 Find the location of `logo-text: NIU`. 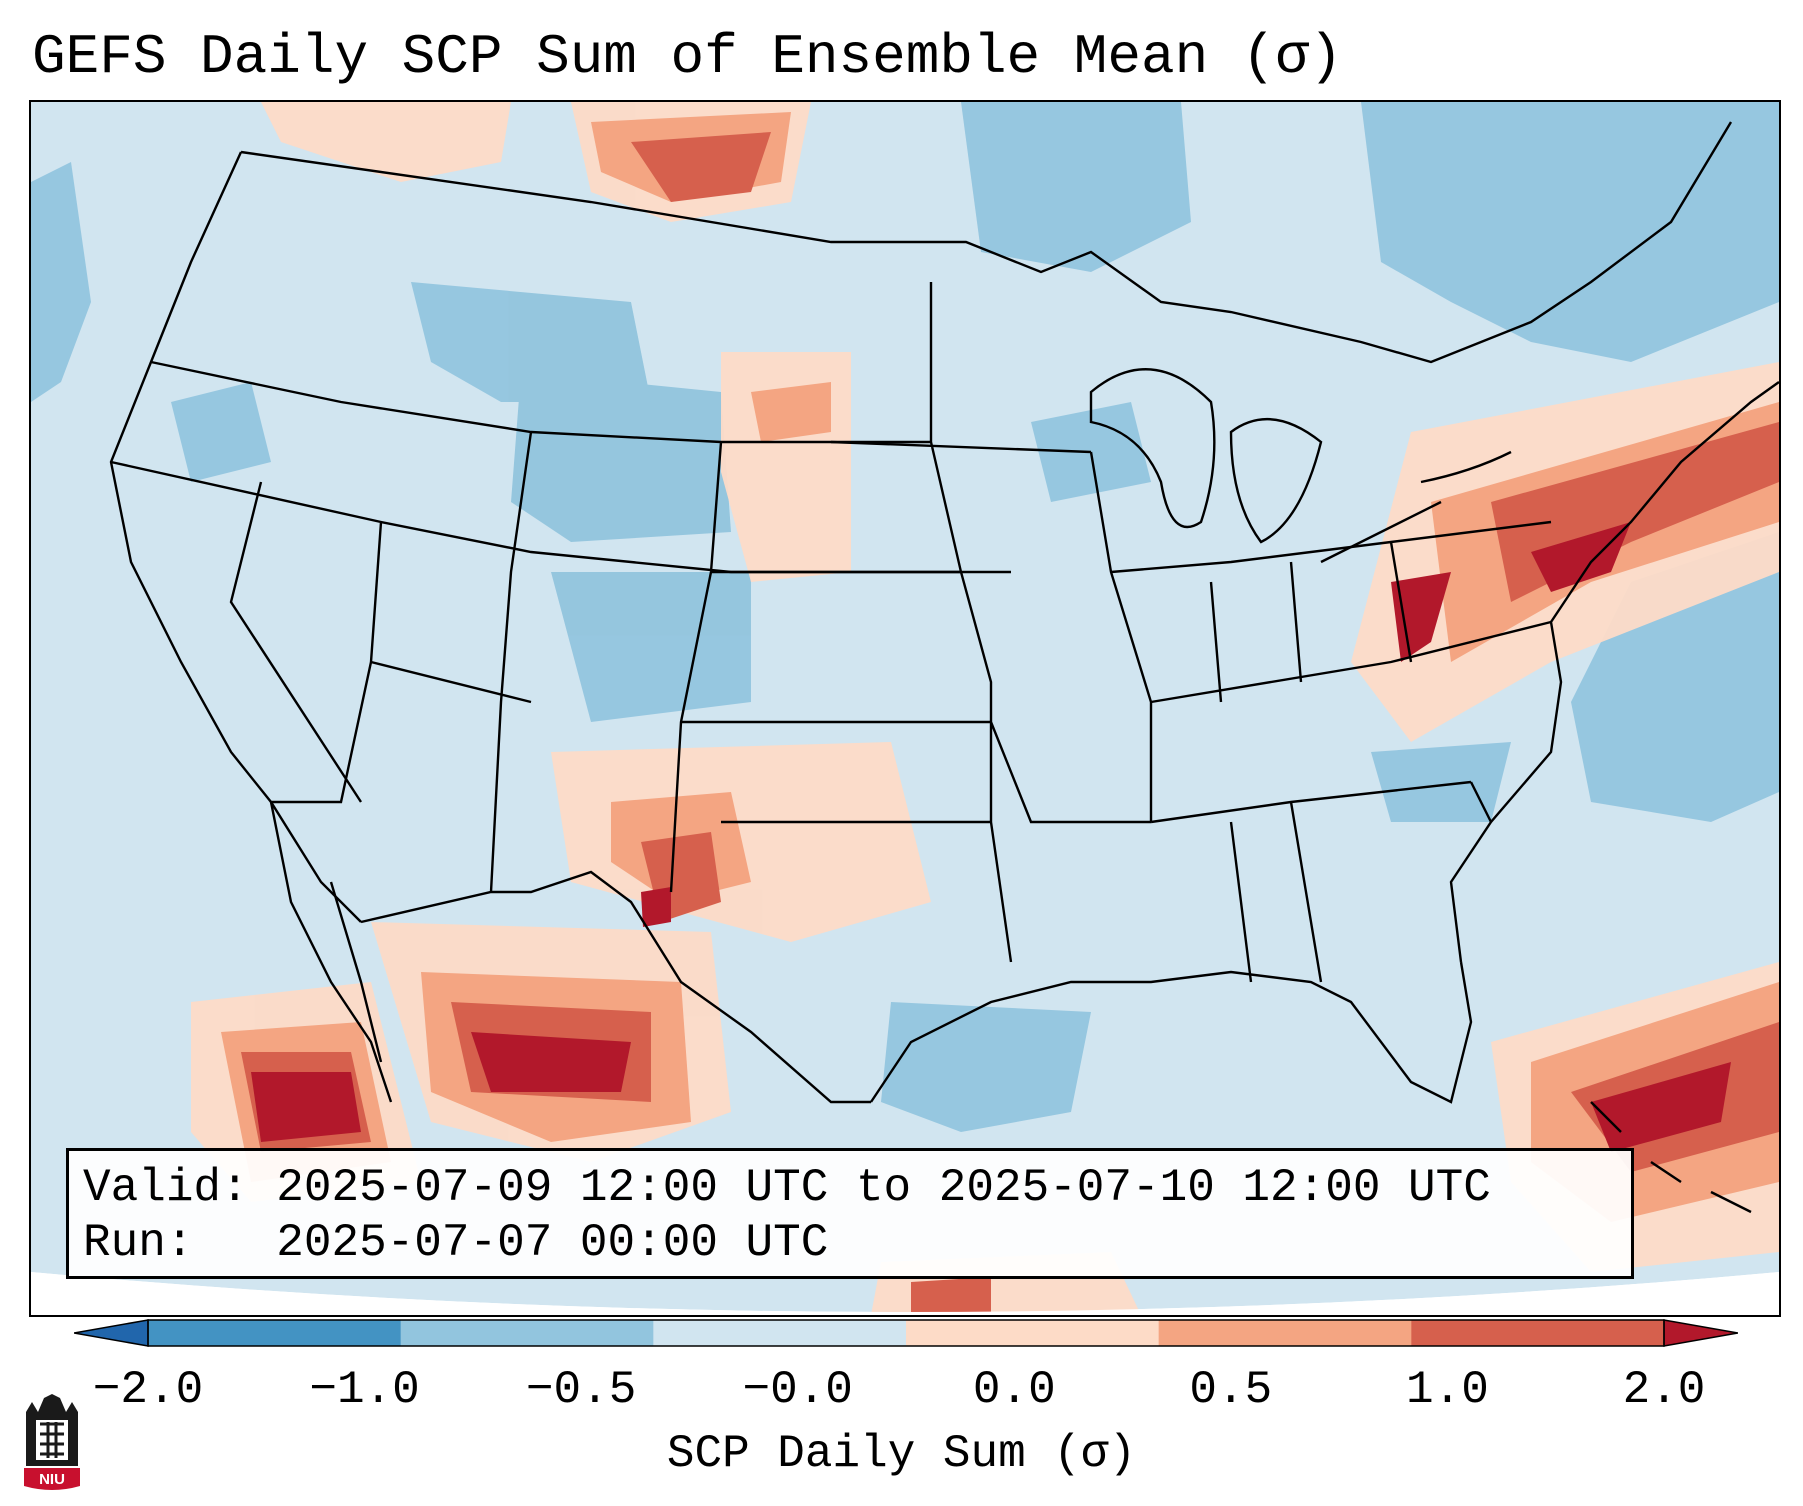

logo-text: NIU is located at coordinates (52, 1479).